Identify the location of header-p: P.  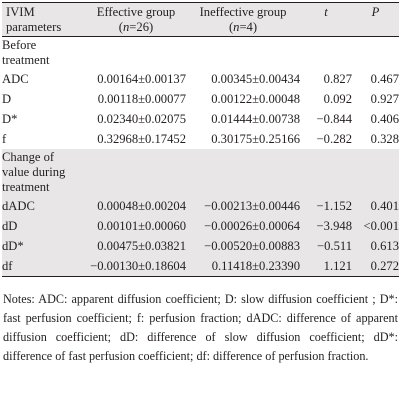
(375, 12).